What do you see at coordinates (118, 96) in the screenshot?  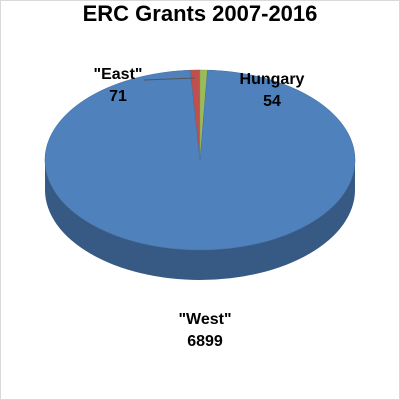 I see `slice-value: 71` at bounding box center [118, 96].